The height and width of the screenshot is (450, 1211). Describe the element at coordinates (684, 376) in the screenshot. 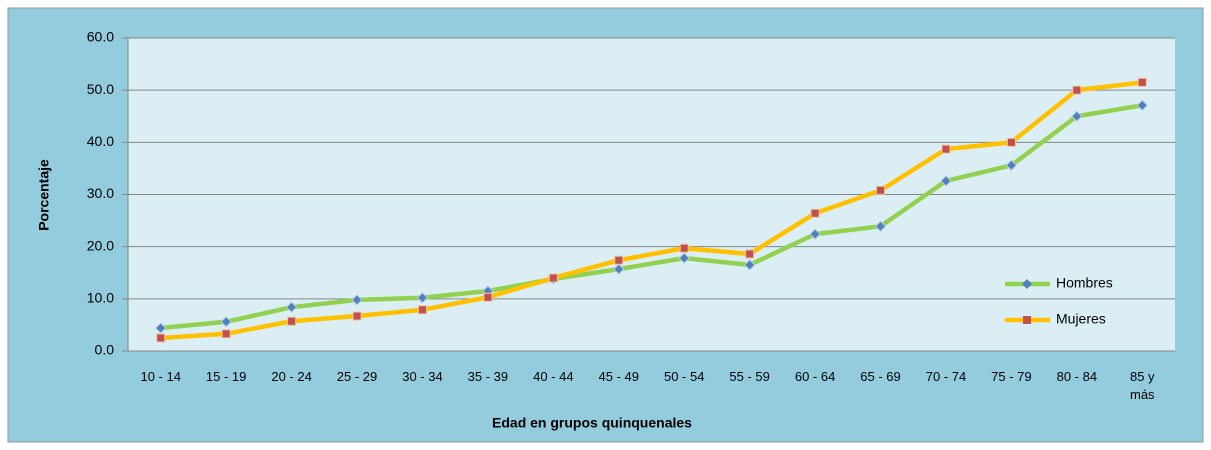

I see `x-tick-label: 50 - 54` at that location.